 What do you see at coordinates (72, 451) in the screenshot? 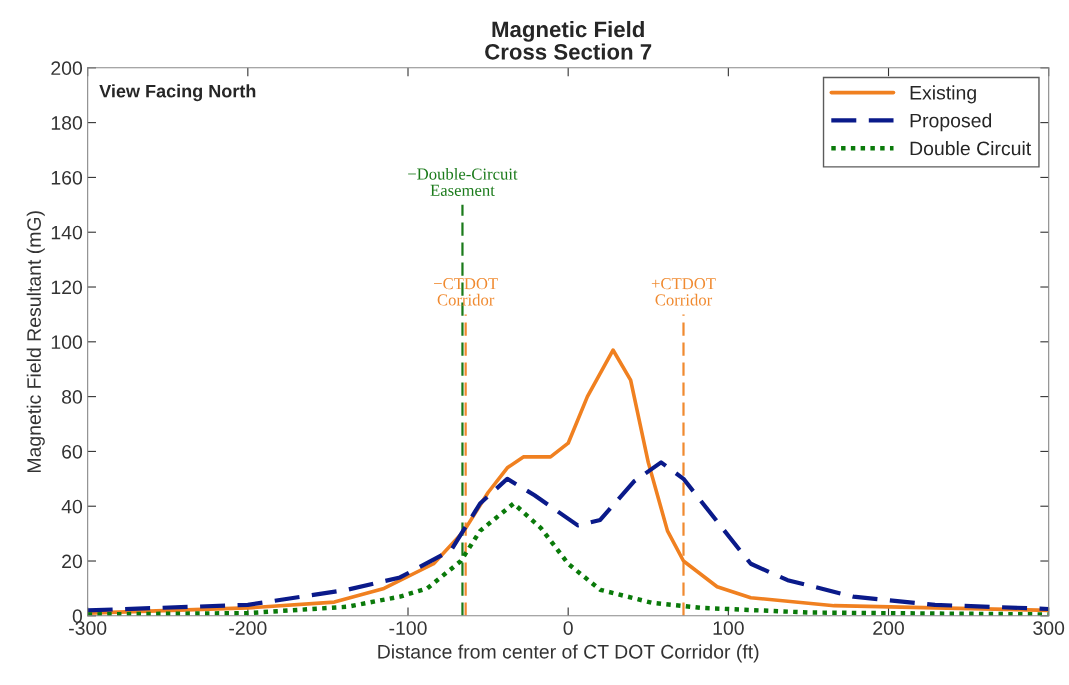
I see `y-tick-label: 60` at bounding box center [72, 451].